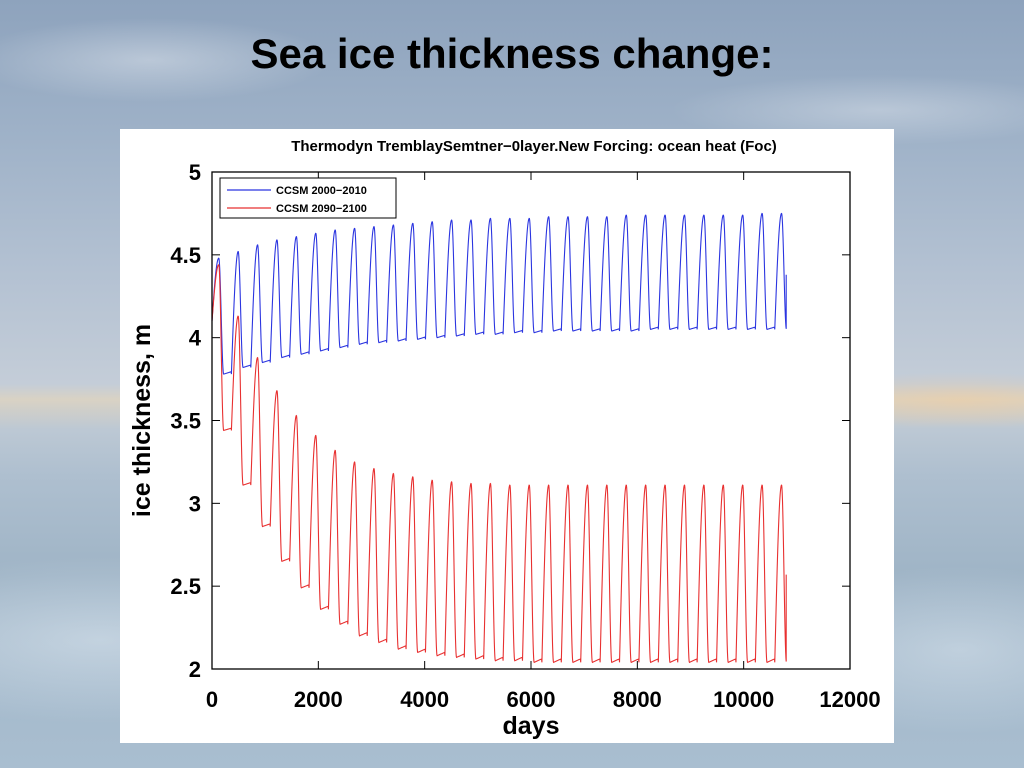 The image size is (1024, 768). Describe the element at coordinates (195, 172) in the screenshot. I see `y-tick-label: 5` at that location.